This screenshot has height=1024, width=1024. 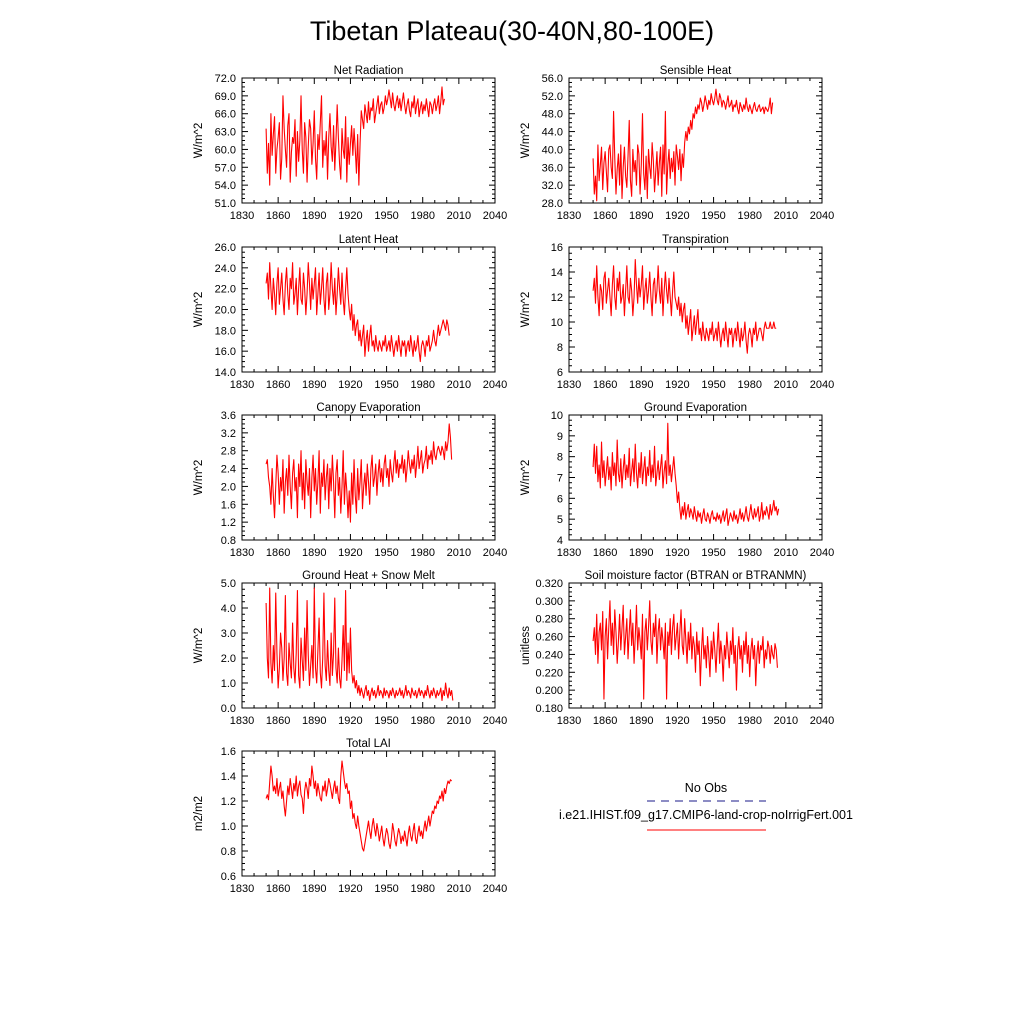 What do you see at coordinates (368, 744) in the screenshot?
I see `panel-title: Total LAI` at bounding box center [368, 744].